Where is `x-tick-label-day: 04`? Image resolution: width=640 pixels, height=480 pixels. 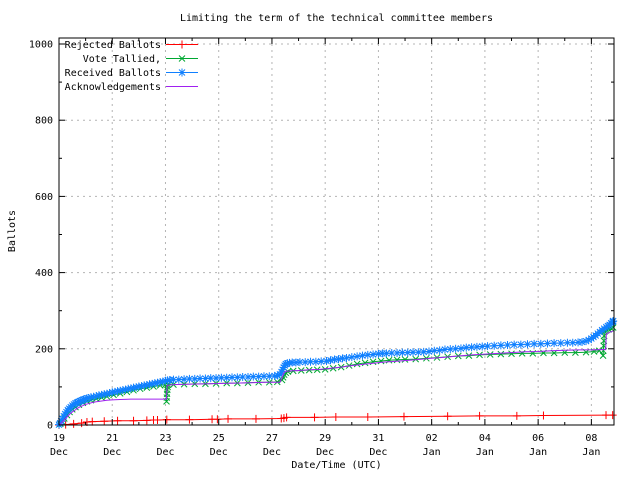
x-tick-label-day: 04 is located at coordinates (485, 438).